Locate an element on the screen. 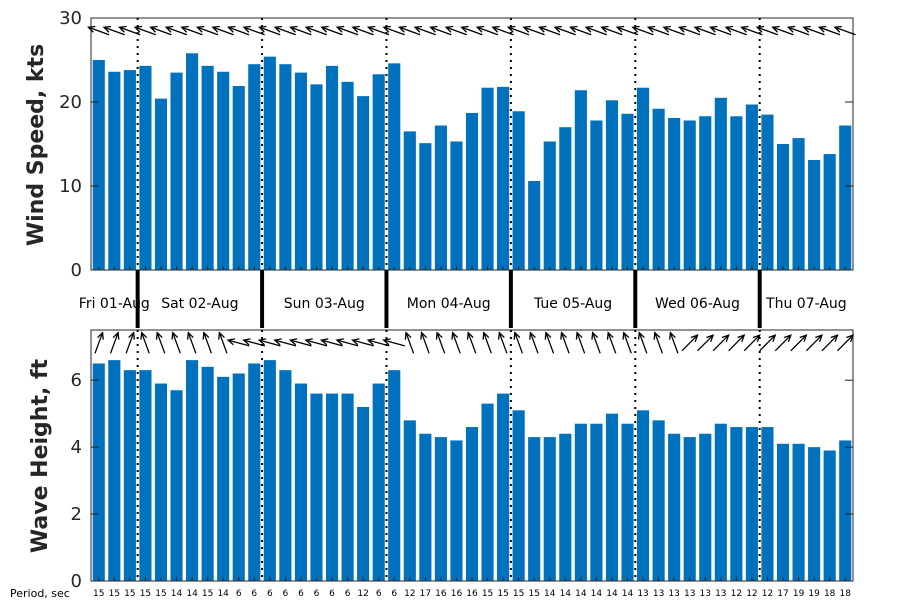 The image size is (900, 600). day-label-3: Mon 04-Aug is located at coordinates (449, 304).